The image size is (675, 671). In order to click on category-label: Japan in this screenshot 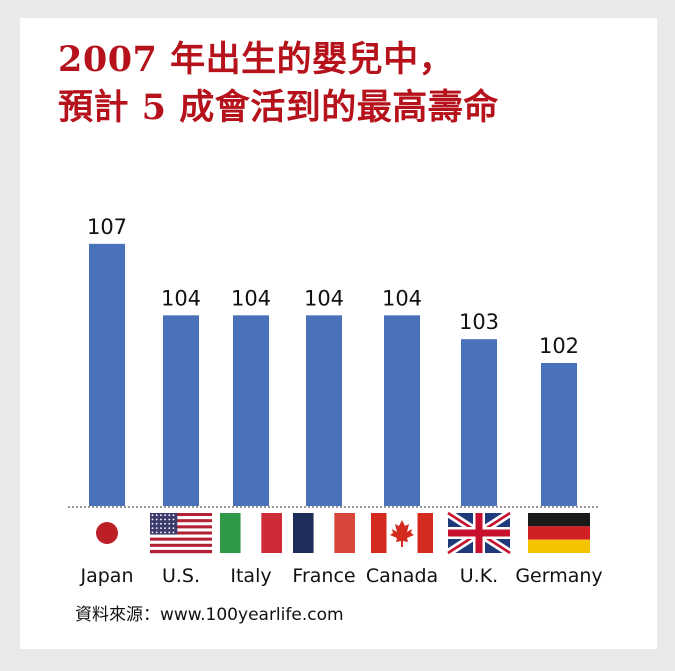, I will do `click(107, 576)`.